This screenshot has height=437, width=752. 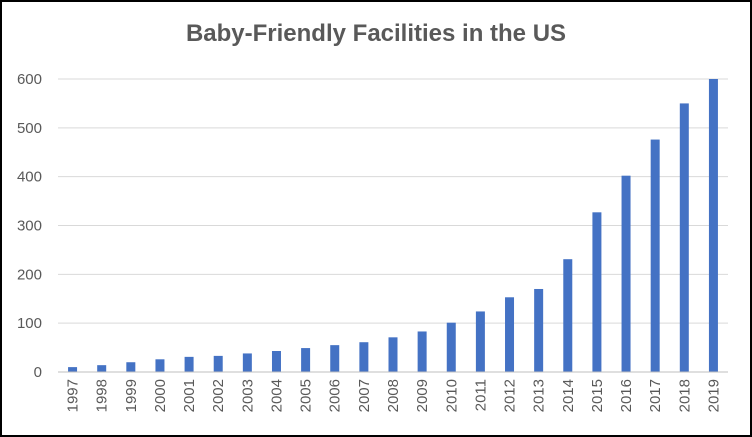 What do you see at coordinates (160, 365) in the screenshot?
I see `bar-2000` at bounding box center [160, 365].